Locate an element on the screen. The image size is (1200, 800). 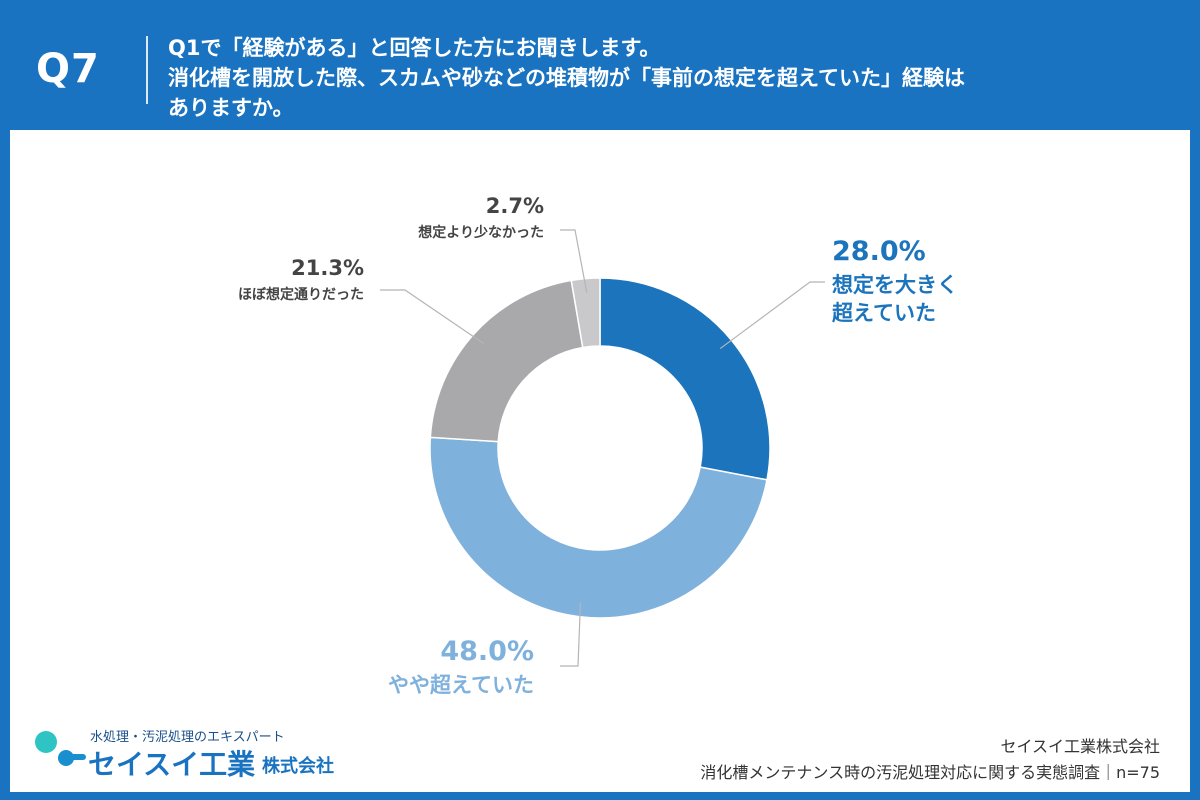
slice-category-label: 想定より少なかった is located at coordinates (480, 232).